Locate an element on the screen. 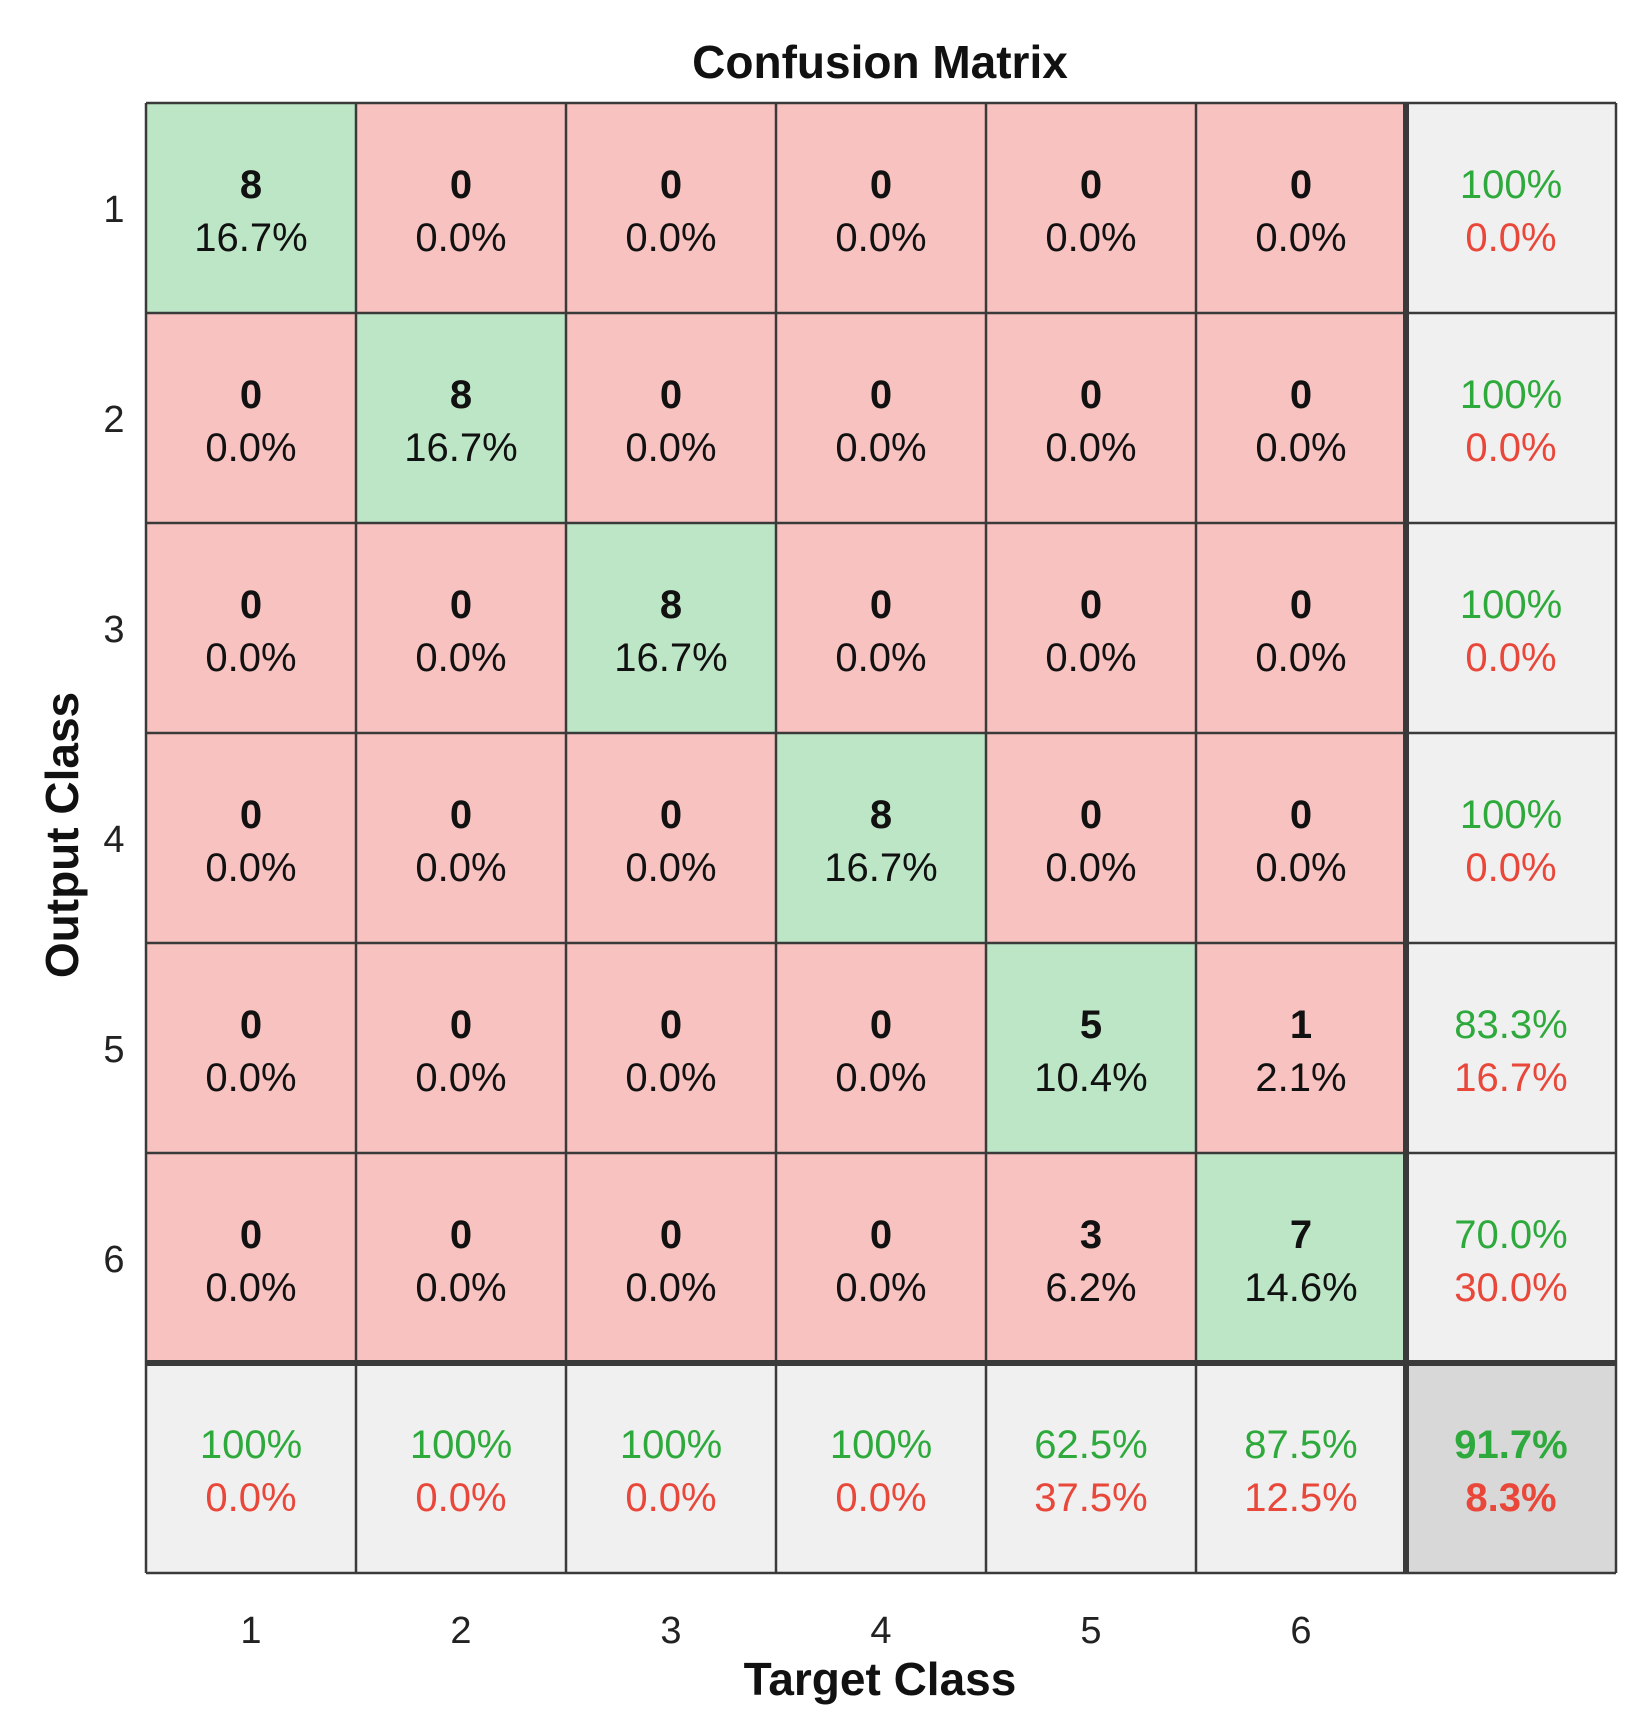  x-tick-label: 6 is located at coordinates (1300, 1631).